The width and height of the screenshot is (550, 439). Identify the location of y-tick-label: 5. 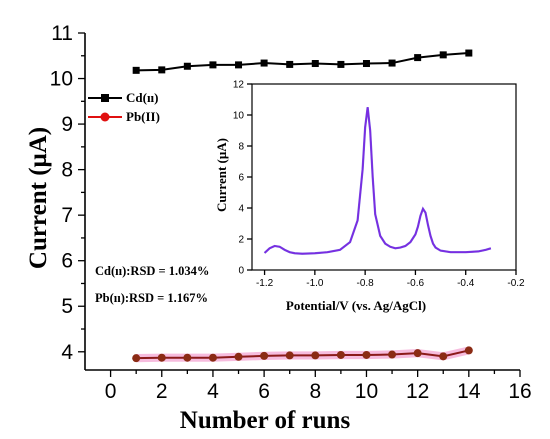
(67, 306).